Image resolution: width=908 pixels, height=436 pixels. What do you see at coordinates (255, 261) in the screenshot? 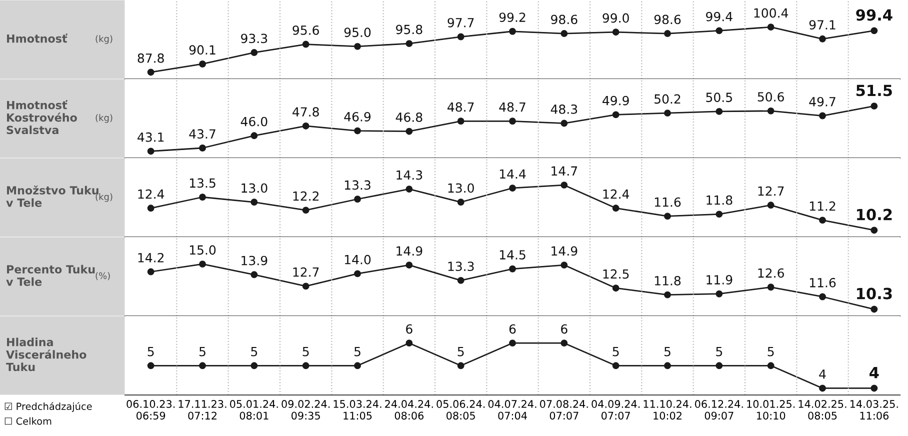
I see `data-label: 13.9` at bounding box center [255, 261].